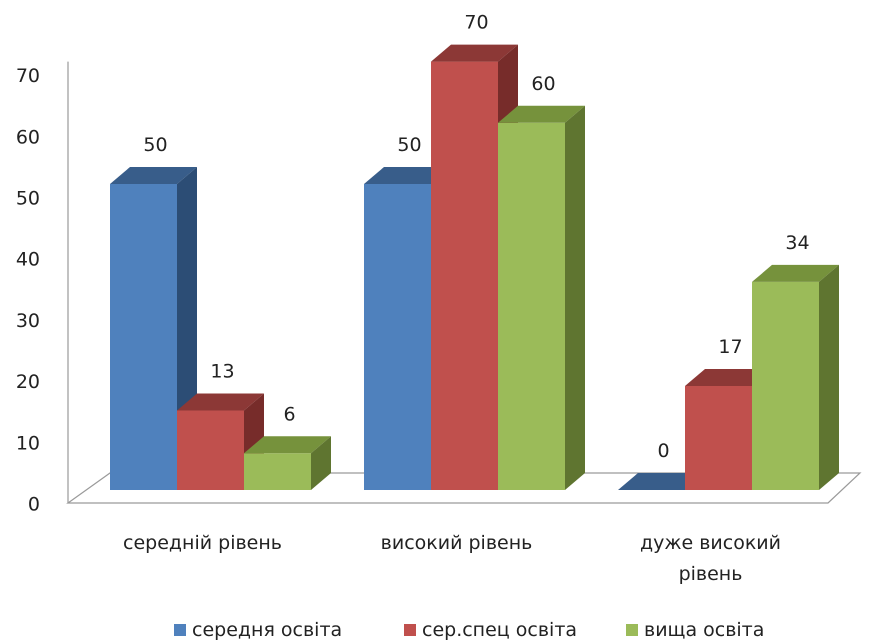 This screenshot has height=643, width=876. I want to click on y-tick-label: 60, so click(28, 137).